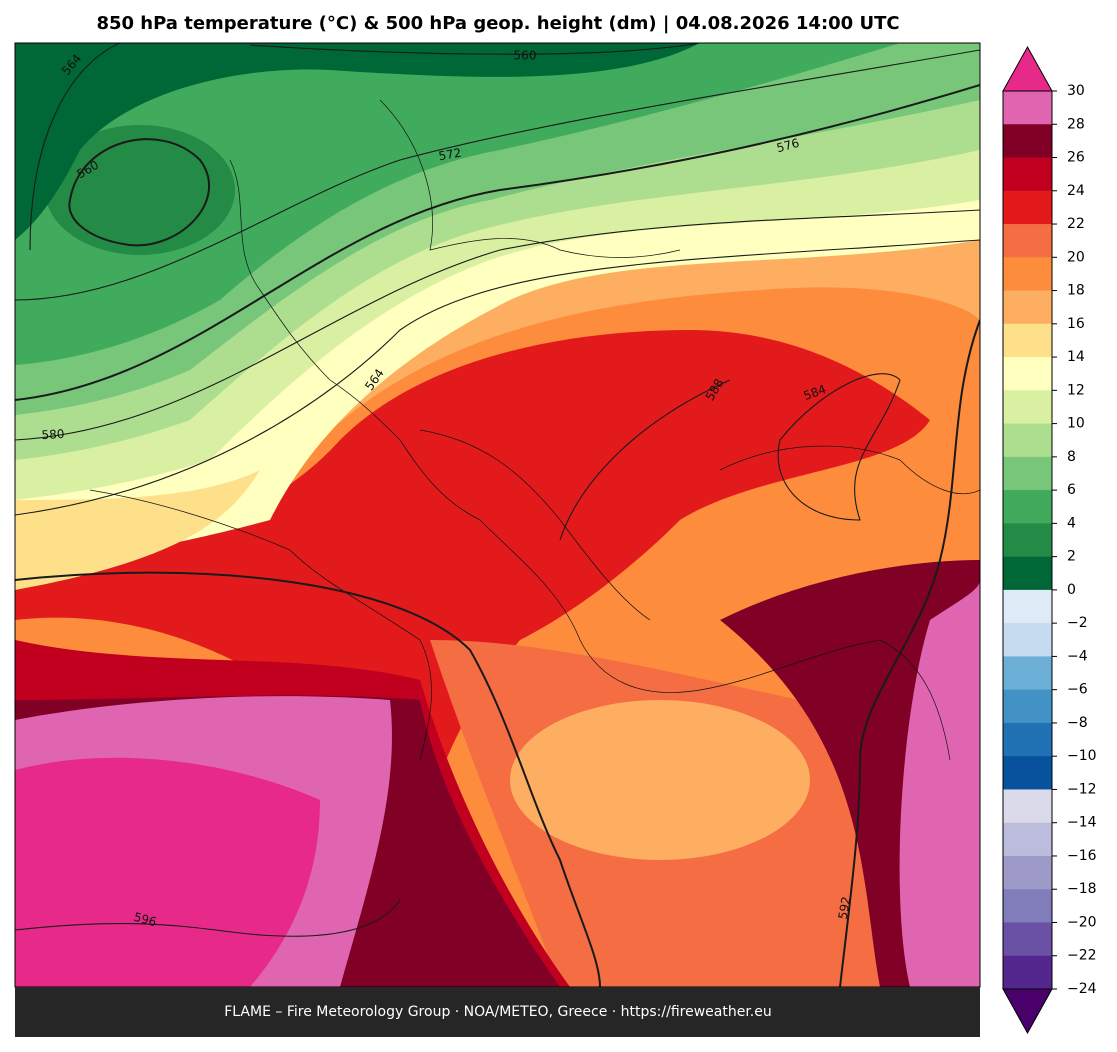 This screenshot has width=1117, height=1052. Describe the element at coordinates (1077, 656) in the screenshot. I see `colorbar-tick-label: −4` at that location.